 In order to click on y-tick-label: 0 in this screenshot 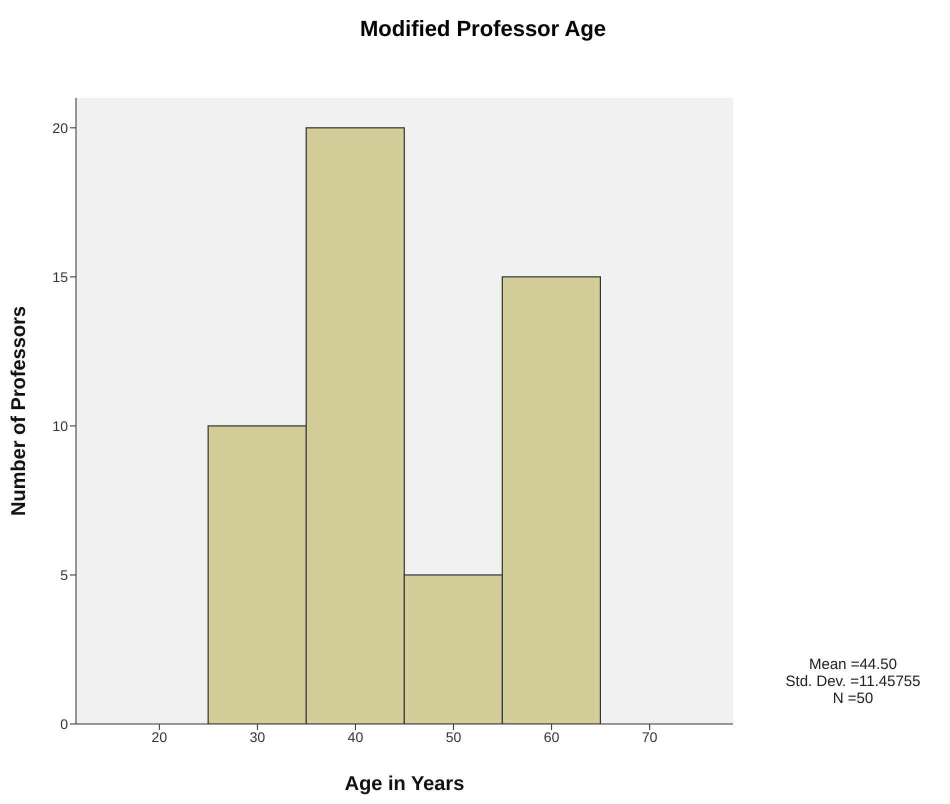, I will do `click(64, 724)`.